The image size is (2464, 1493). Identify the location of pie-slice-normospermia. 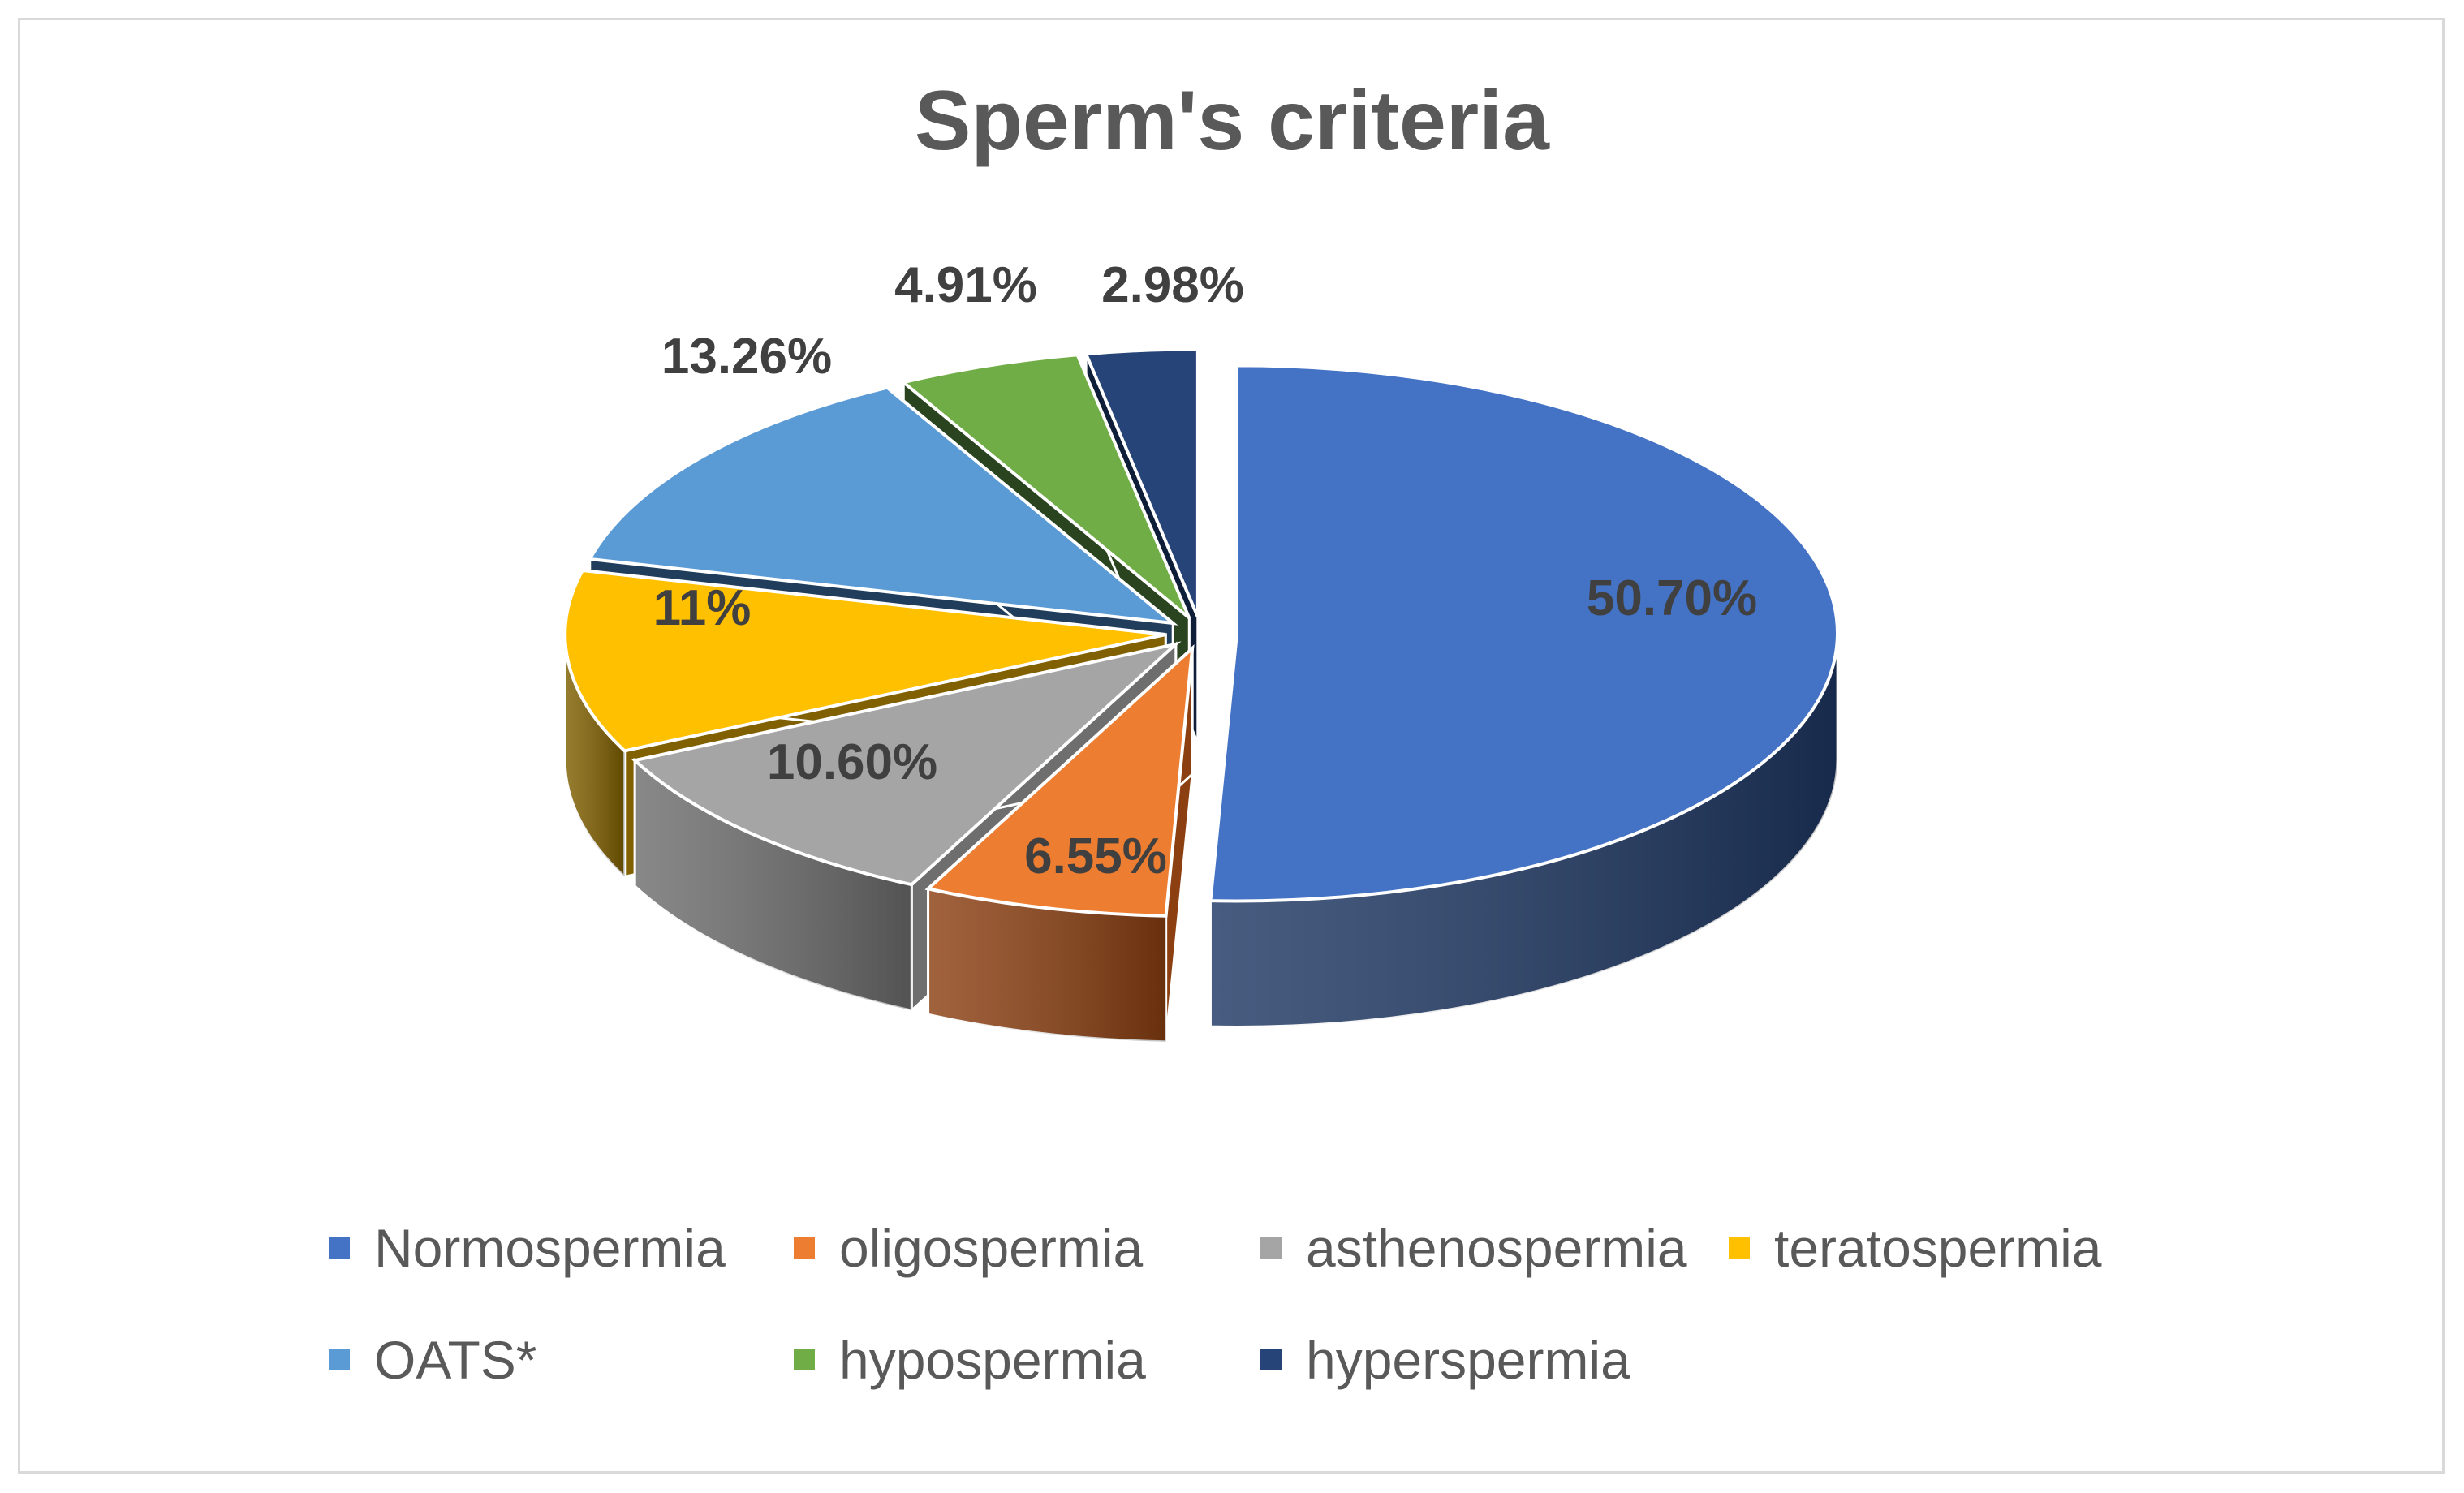
(1524, 633).